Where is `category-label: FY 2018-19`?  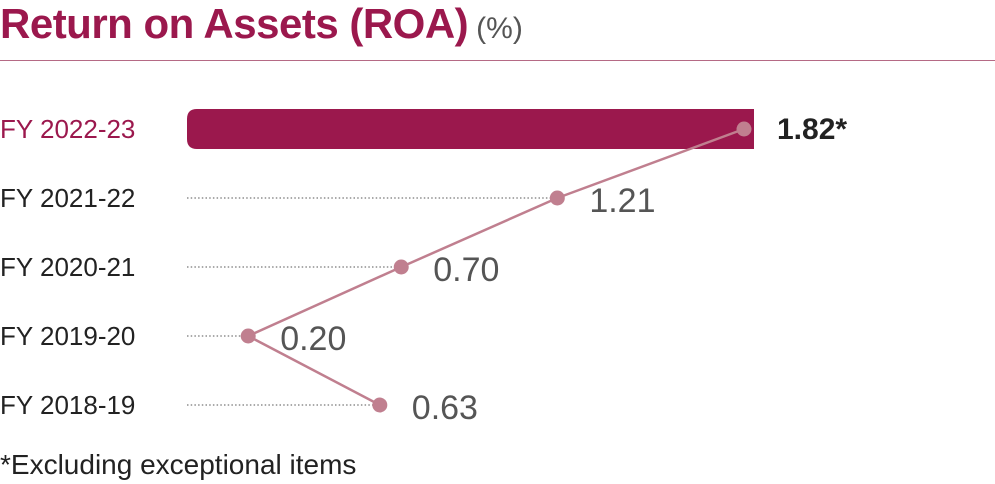
category-label: FY 2018-19 is located at coordinates (67, 405).